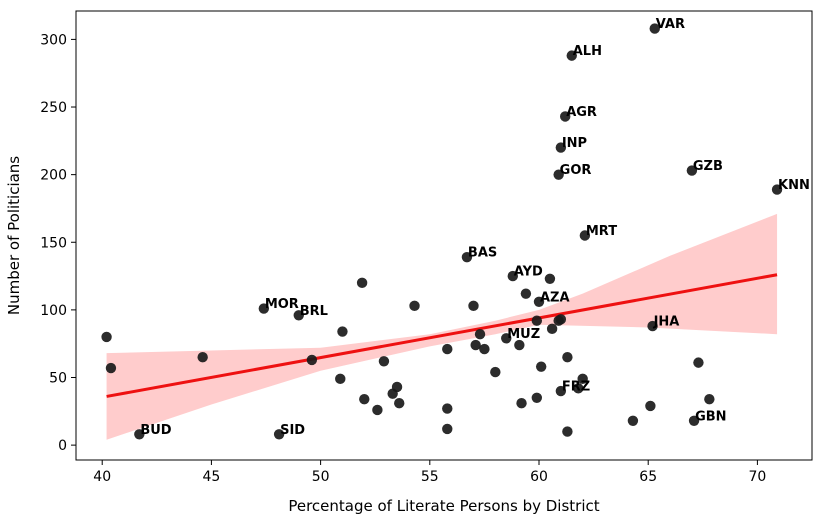 Image resolution: width=827 pixels, height=523 pixels. Describe the element at coordinates (574, 143) in the screenshot. I see `point-label-inp: INP` at that location.